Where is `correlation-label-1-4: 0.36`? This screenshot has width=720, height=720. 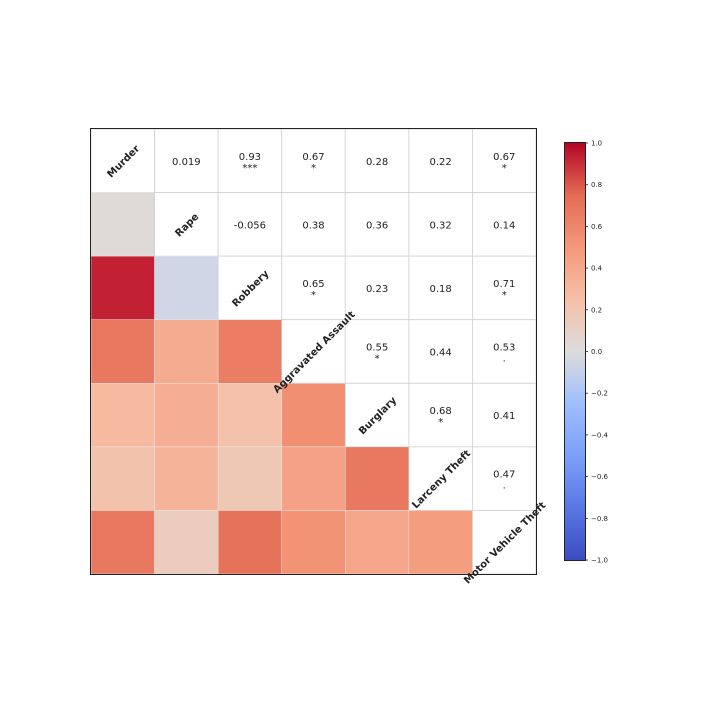
correlation-label-1-4: 0.36 is located at coordinates (377, 225).